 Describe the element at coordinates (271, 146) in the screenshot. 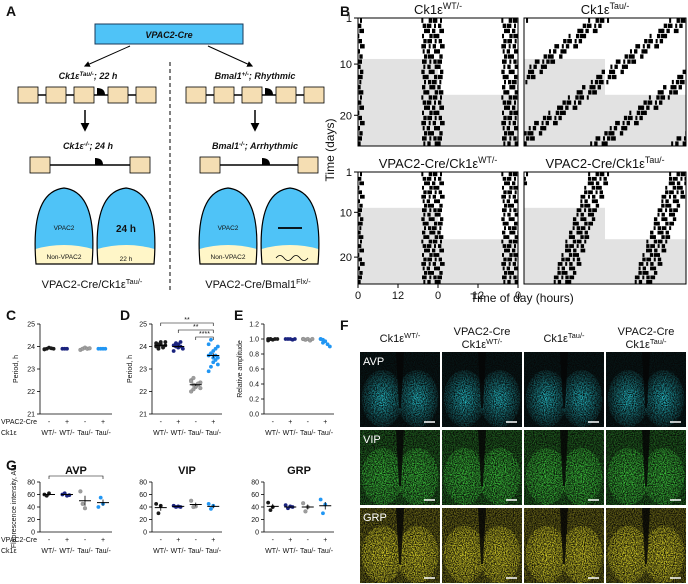

I see `result-label-part: ; Arrhythmic` at that location.